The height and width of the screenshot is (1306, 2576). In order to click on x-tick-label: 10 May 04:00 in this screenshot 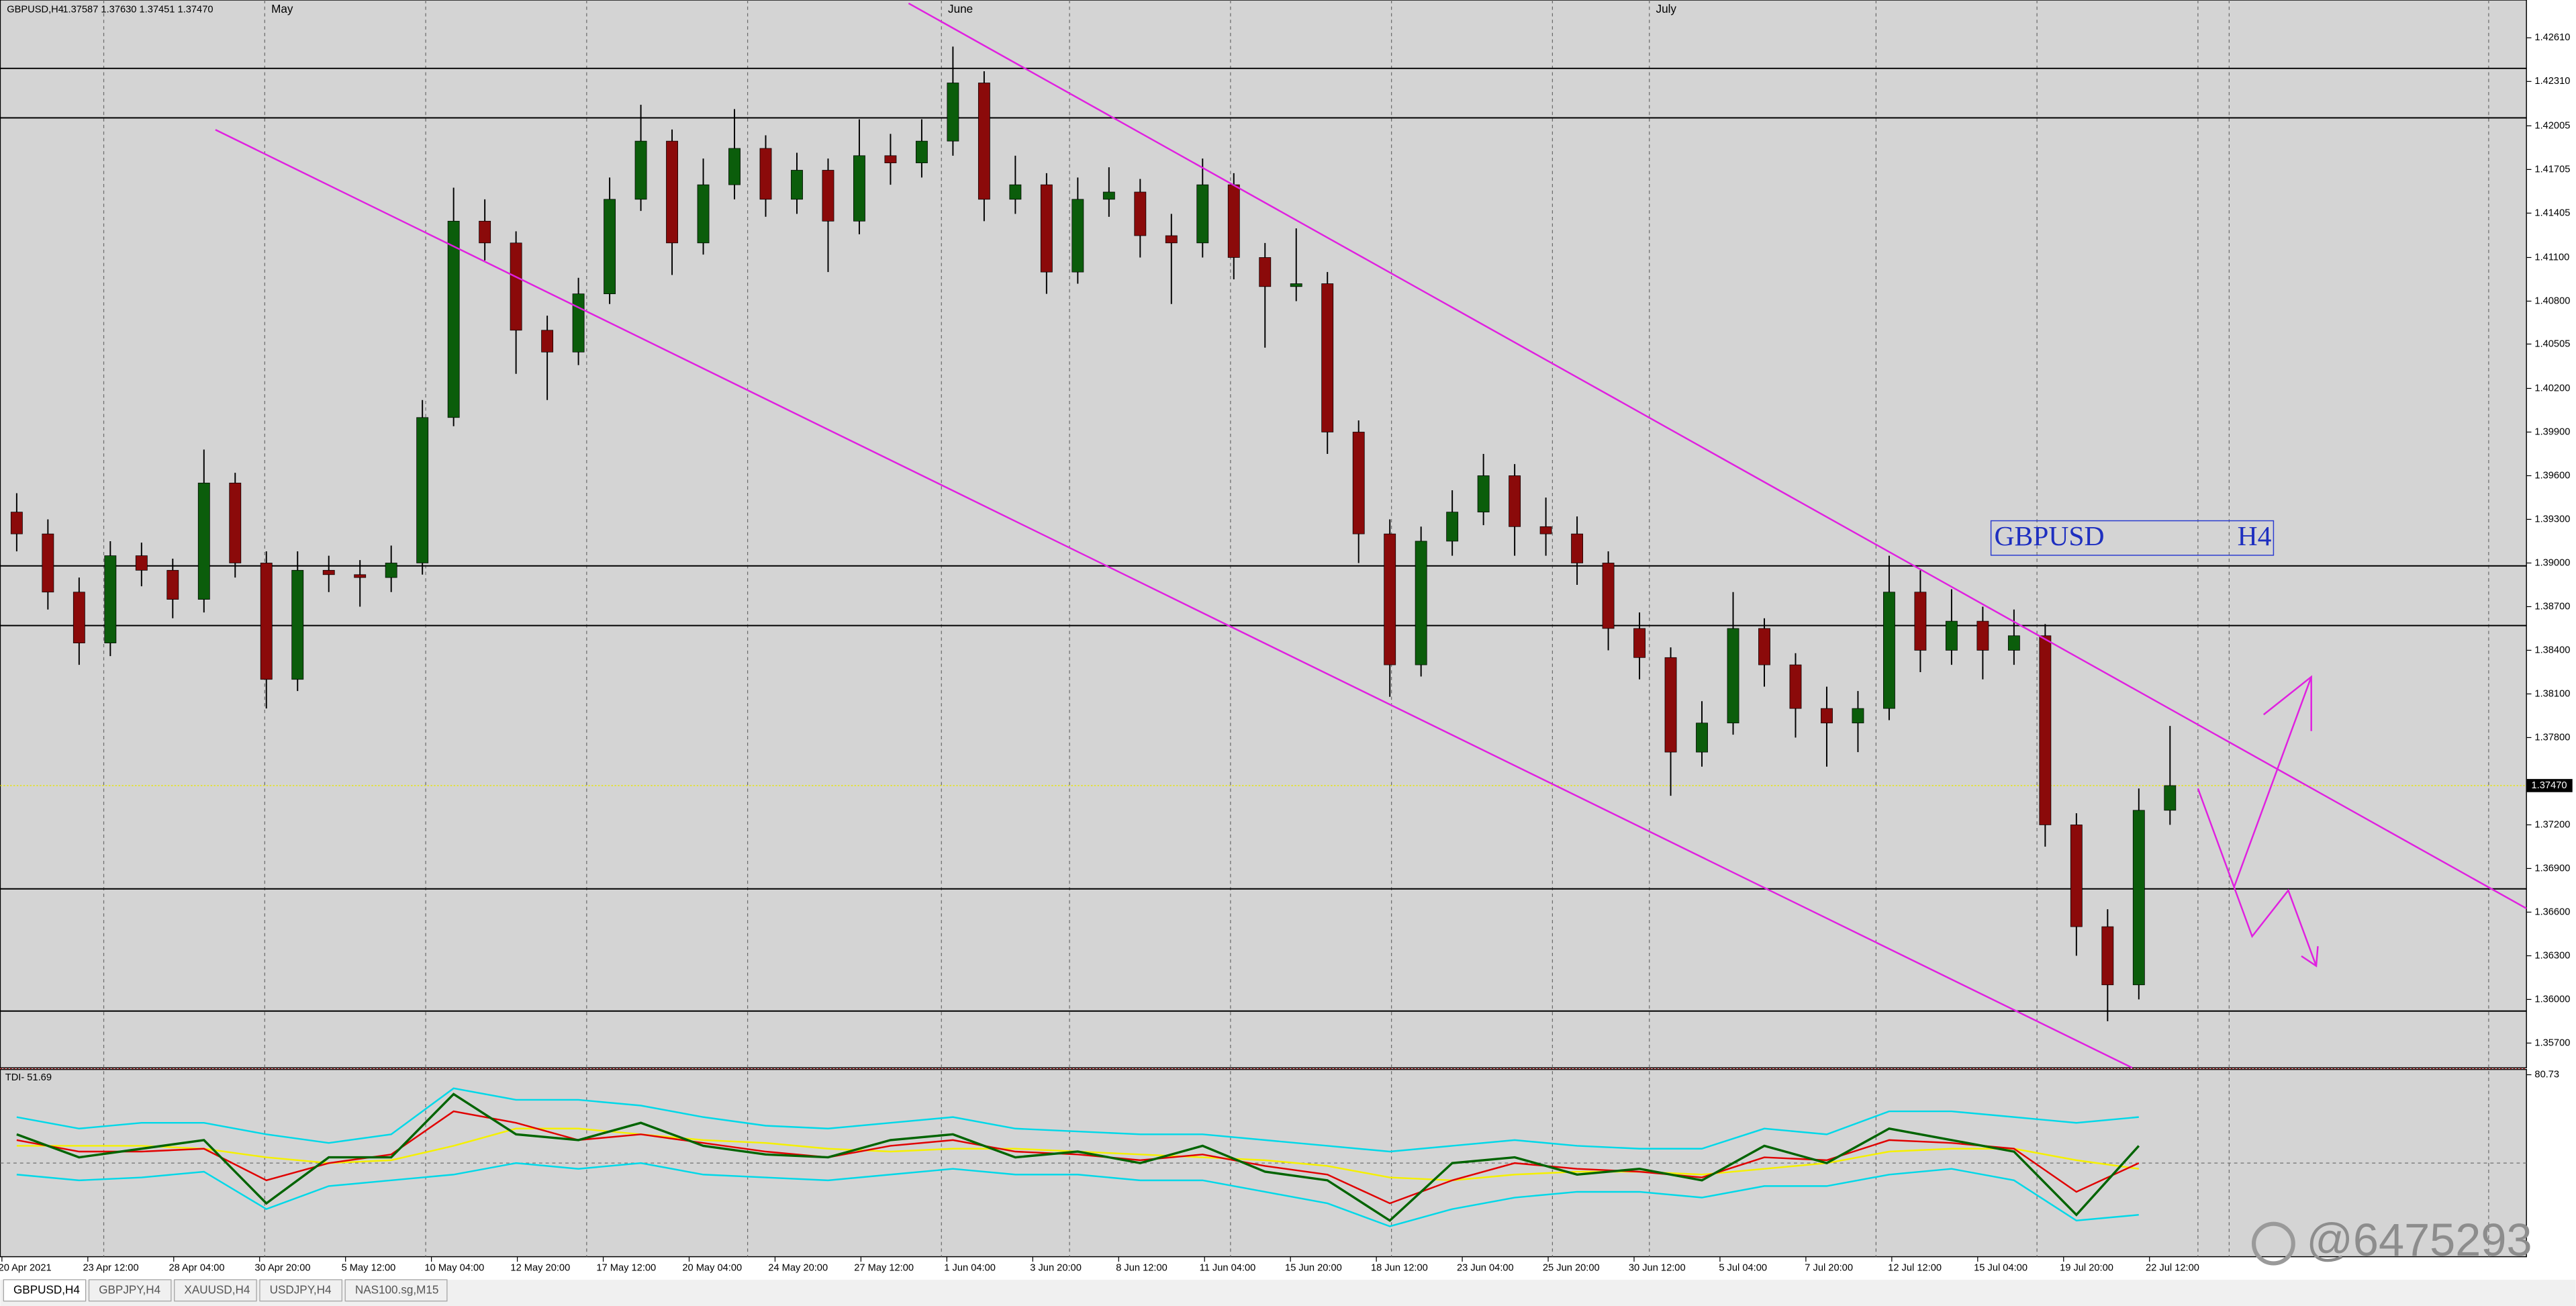, I will do `click(454, 1268)`.